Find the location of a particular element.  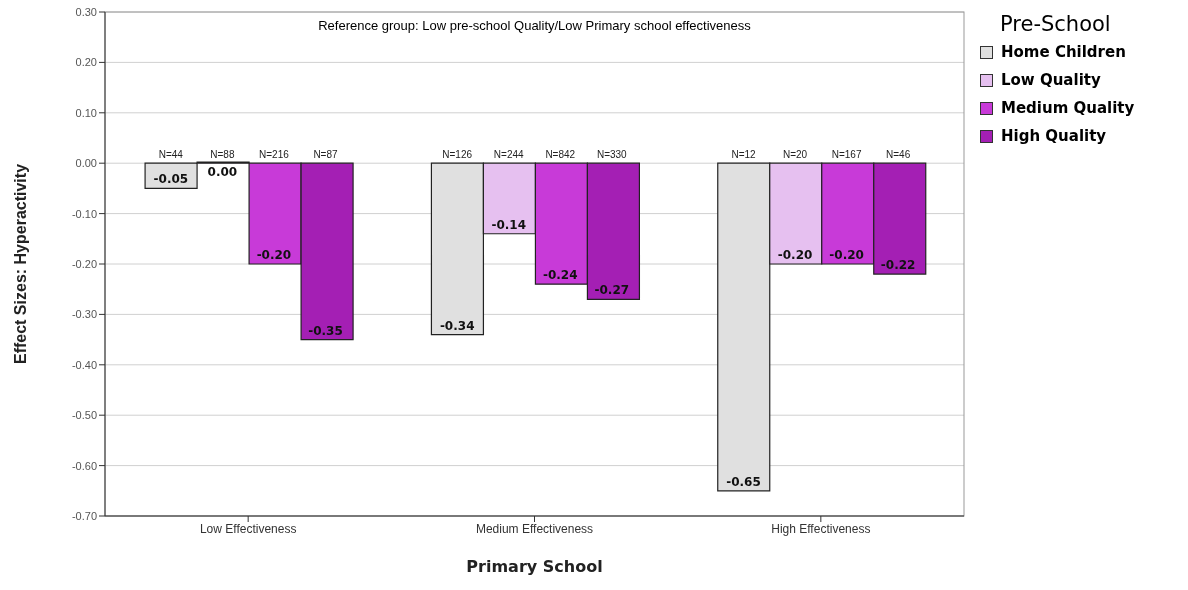

text: Reference group: Low pre-school Quality/Low Primary school effectiveness is located at coordinates (534, 25).